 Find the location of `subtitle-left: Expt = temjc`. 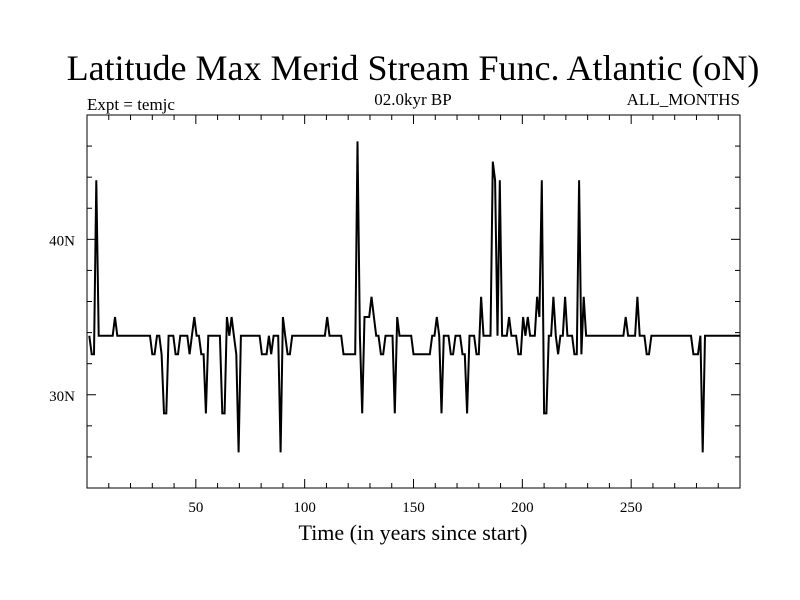

subtitle-left: Expt = temjc is located at coordinates (131, 104).